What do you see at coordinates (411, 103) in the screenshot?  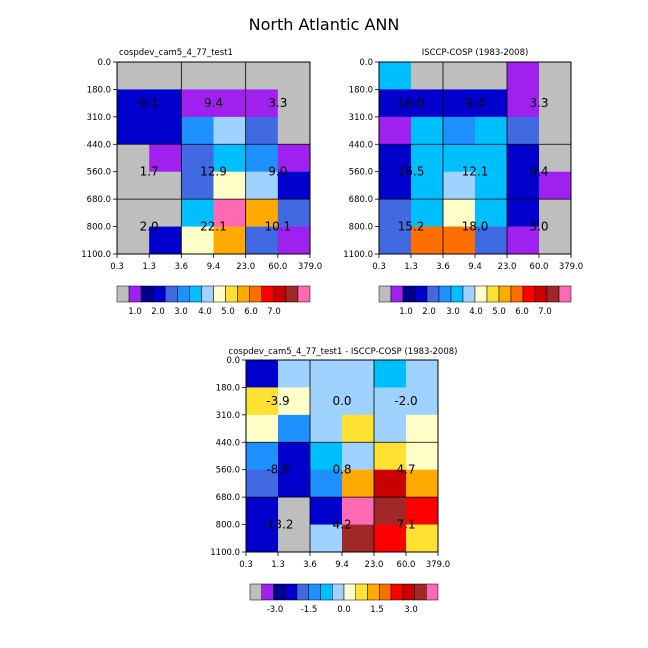 I see `cell-value-label: 16.0` at bounding box center [411, 103].